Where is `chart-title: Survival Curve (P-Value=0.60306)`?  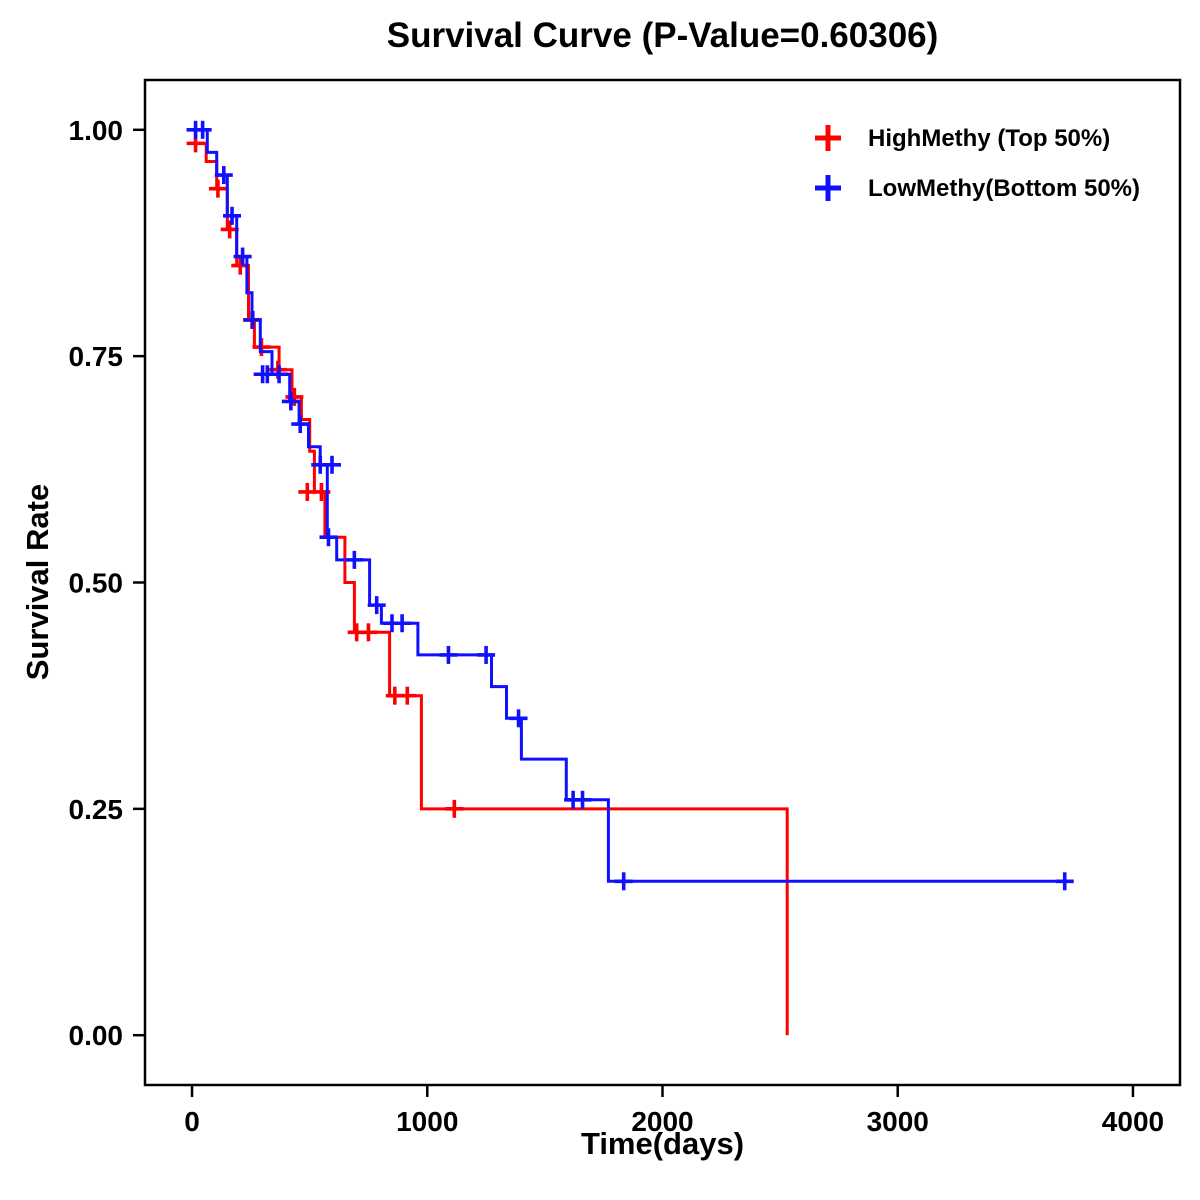
chart-title: Survival Curve (P-Value=0.60306) is located at coordinates (662, 35).